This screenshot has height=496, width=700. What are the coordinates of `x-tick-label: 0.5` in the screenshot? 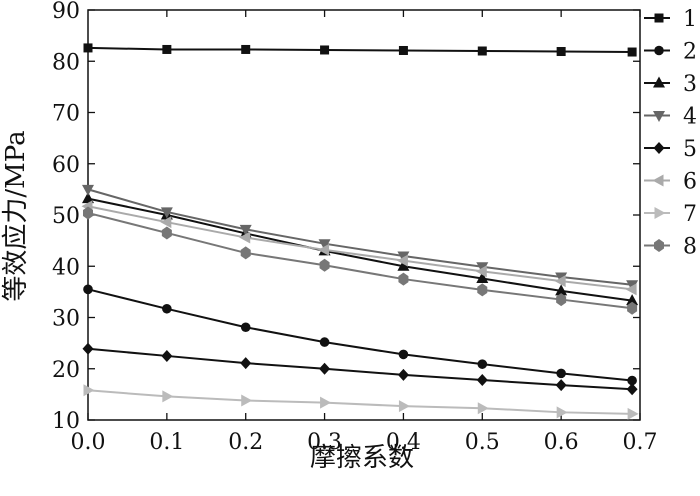 It's located at (482, 442).